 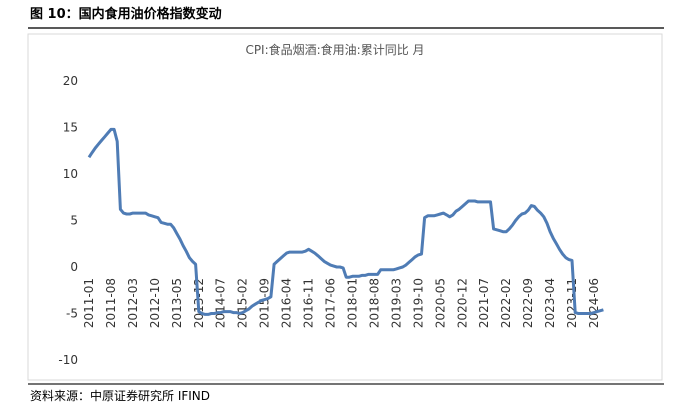 What do you see at coordinates (352, 303) in the screenshot?
I see `x-tick-label: 2018-01` at bounding box center [352, 303].